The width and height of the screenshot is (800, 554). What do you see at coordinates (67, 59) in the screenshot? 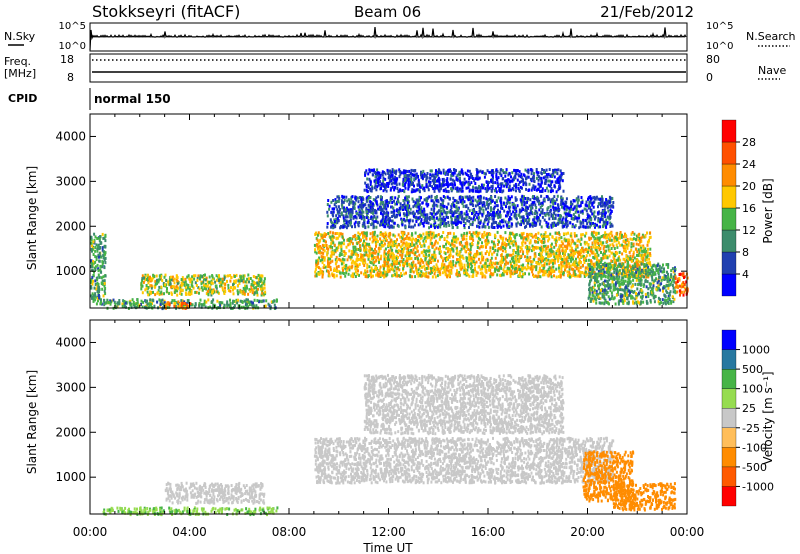
I see `freq-tick-top: 18` at bounding box center [67, 59].